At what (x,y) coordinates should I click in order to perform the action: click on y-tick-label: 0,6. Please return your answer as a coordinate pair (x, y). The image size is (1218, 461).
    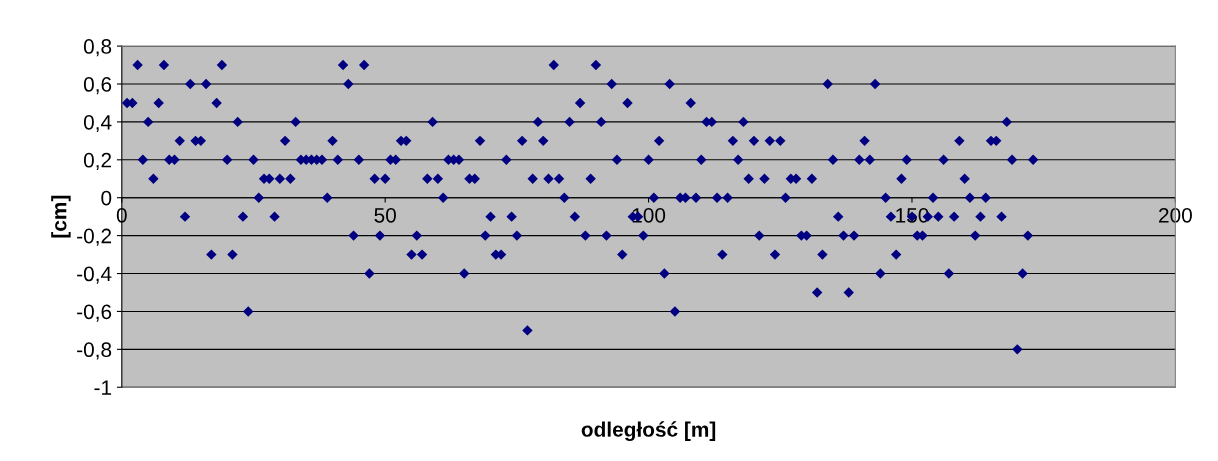
    Looking at the image, I should click on (97, 86).